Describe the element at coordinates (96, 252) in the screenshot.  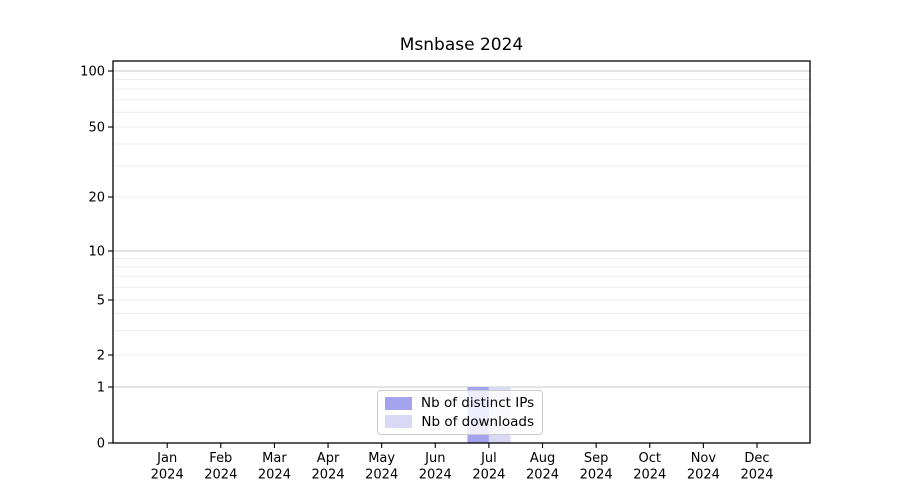
I see `y-tick-label-10: 10` at that location.